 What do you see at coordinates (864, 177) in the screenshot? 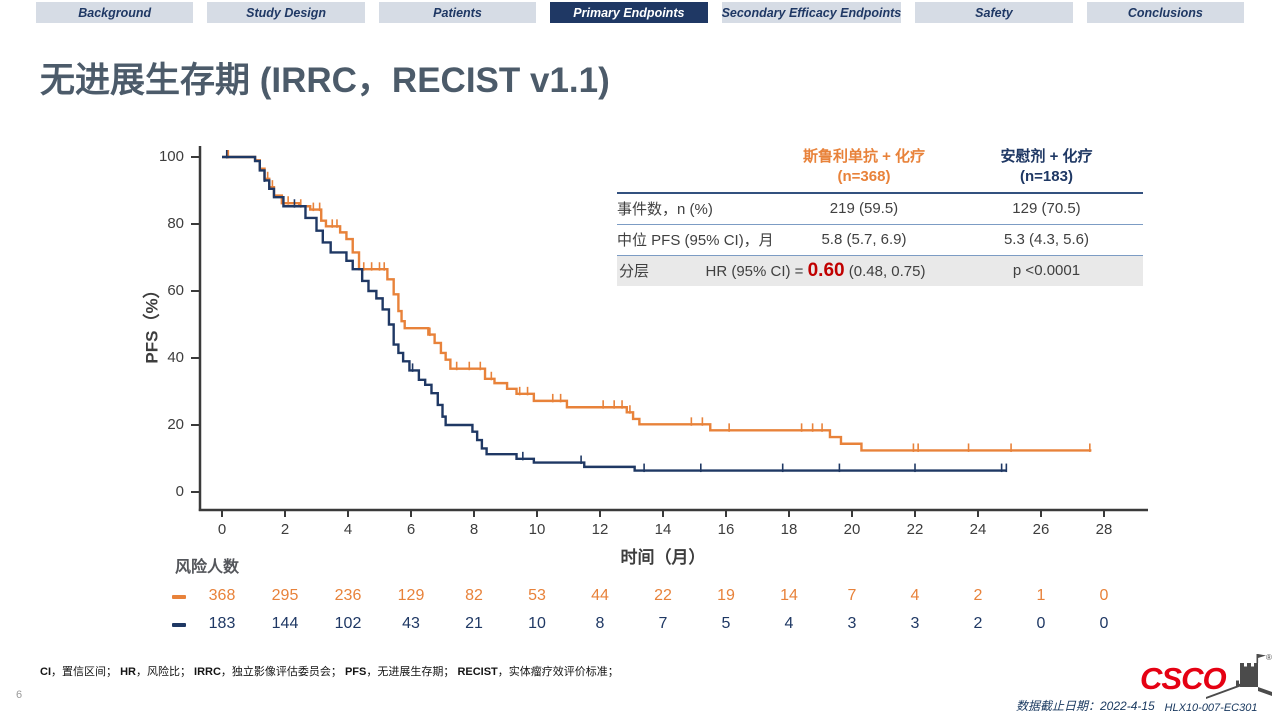
I see `serplulimab-arm-n: (n=368)` at bounding box center [864, 177].